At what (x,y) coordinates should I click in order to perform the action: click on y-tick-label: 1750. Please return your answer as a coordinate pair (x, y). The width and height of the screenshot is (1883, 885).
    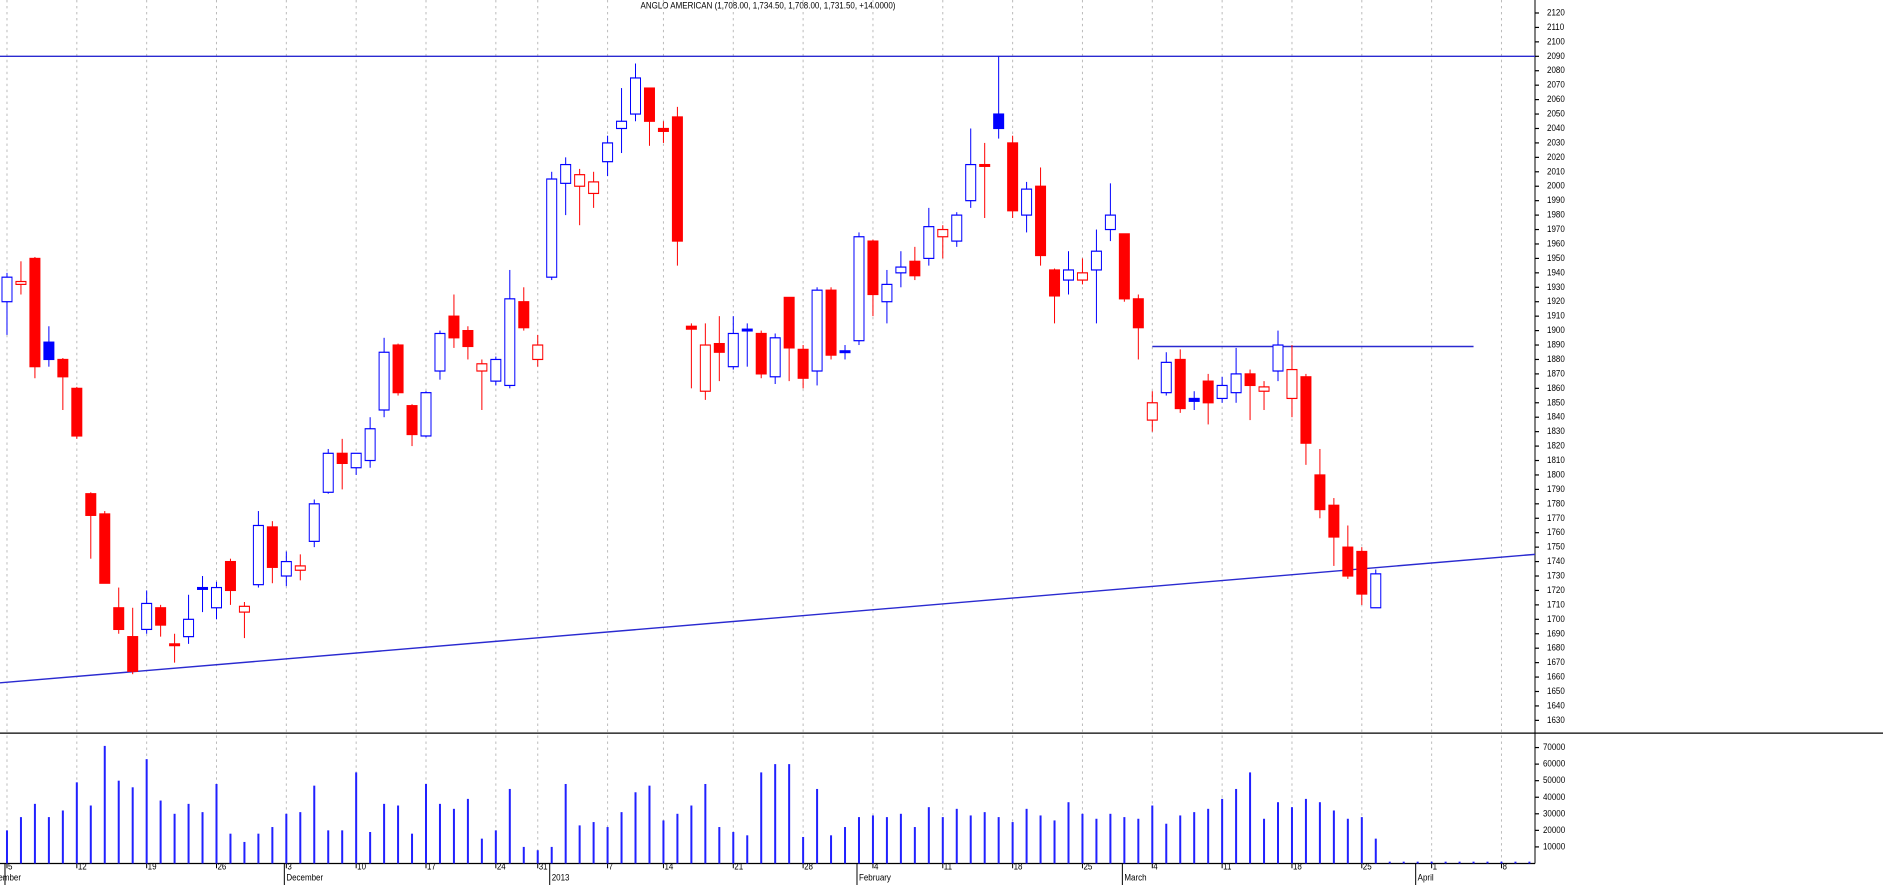
    Looking at the image, I should click on (1556, 546).